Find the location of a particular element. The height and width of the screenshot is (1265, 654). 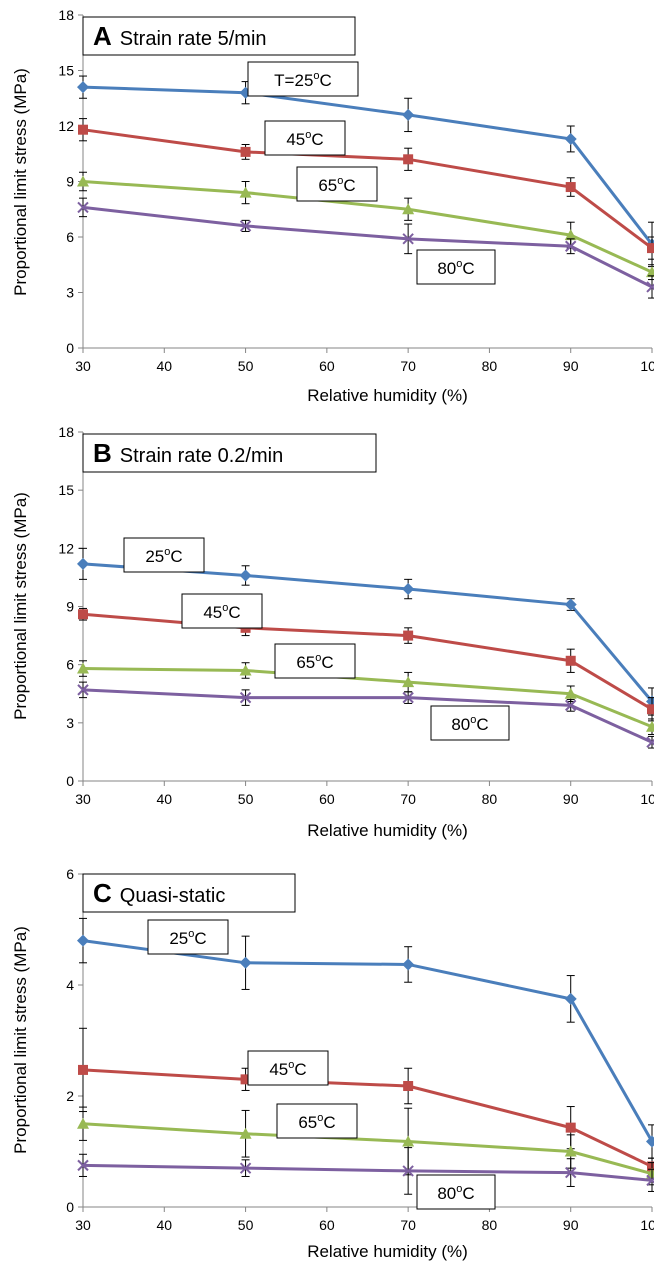

y-tick-label: 9 is located at coordinates (70, 607).